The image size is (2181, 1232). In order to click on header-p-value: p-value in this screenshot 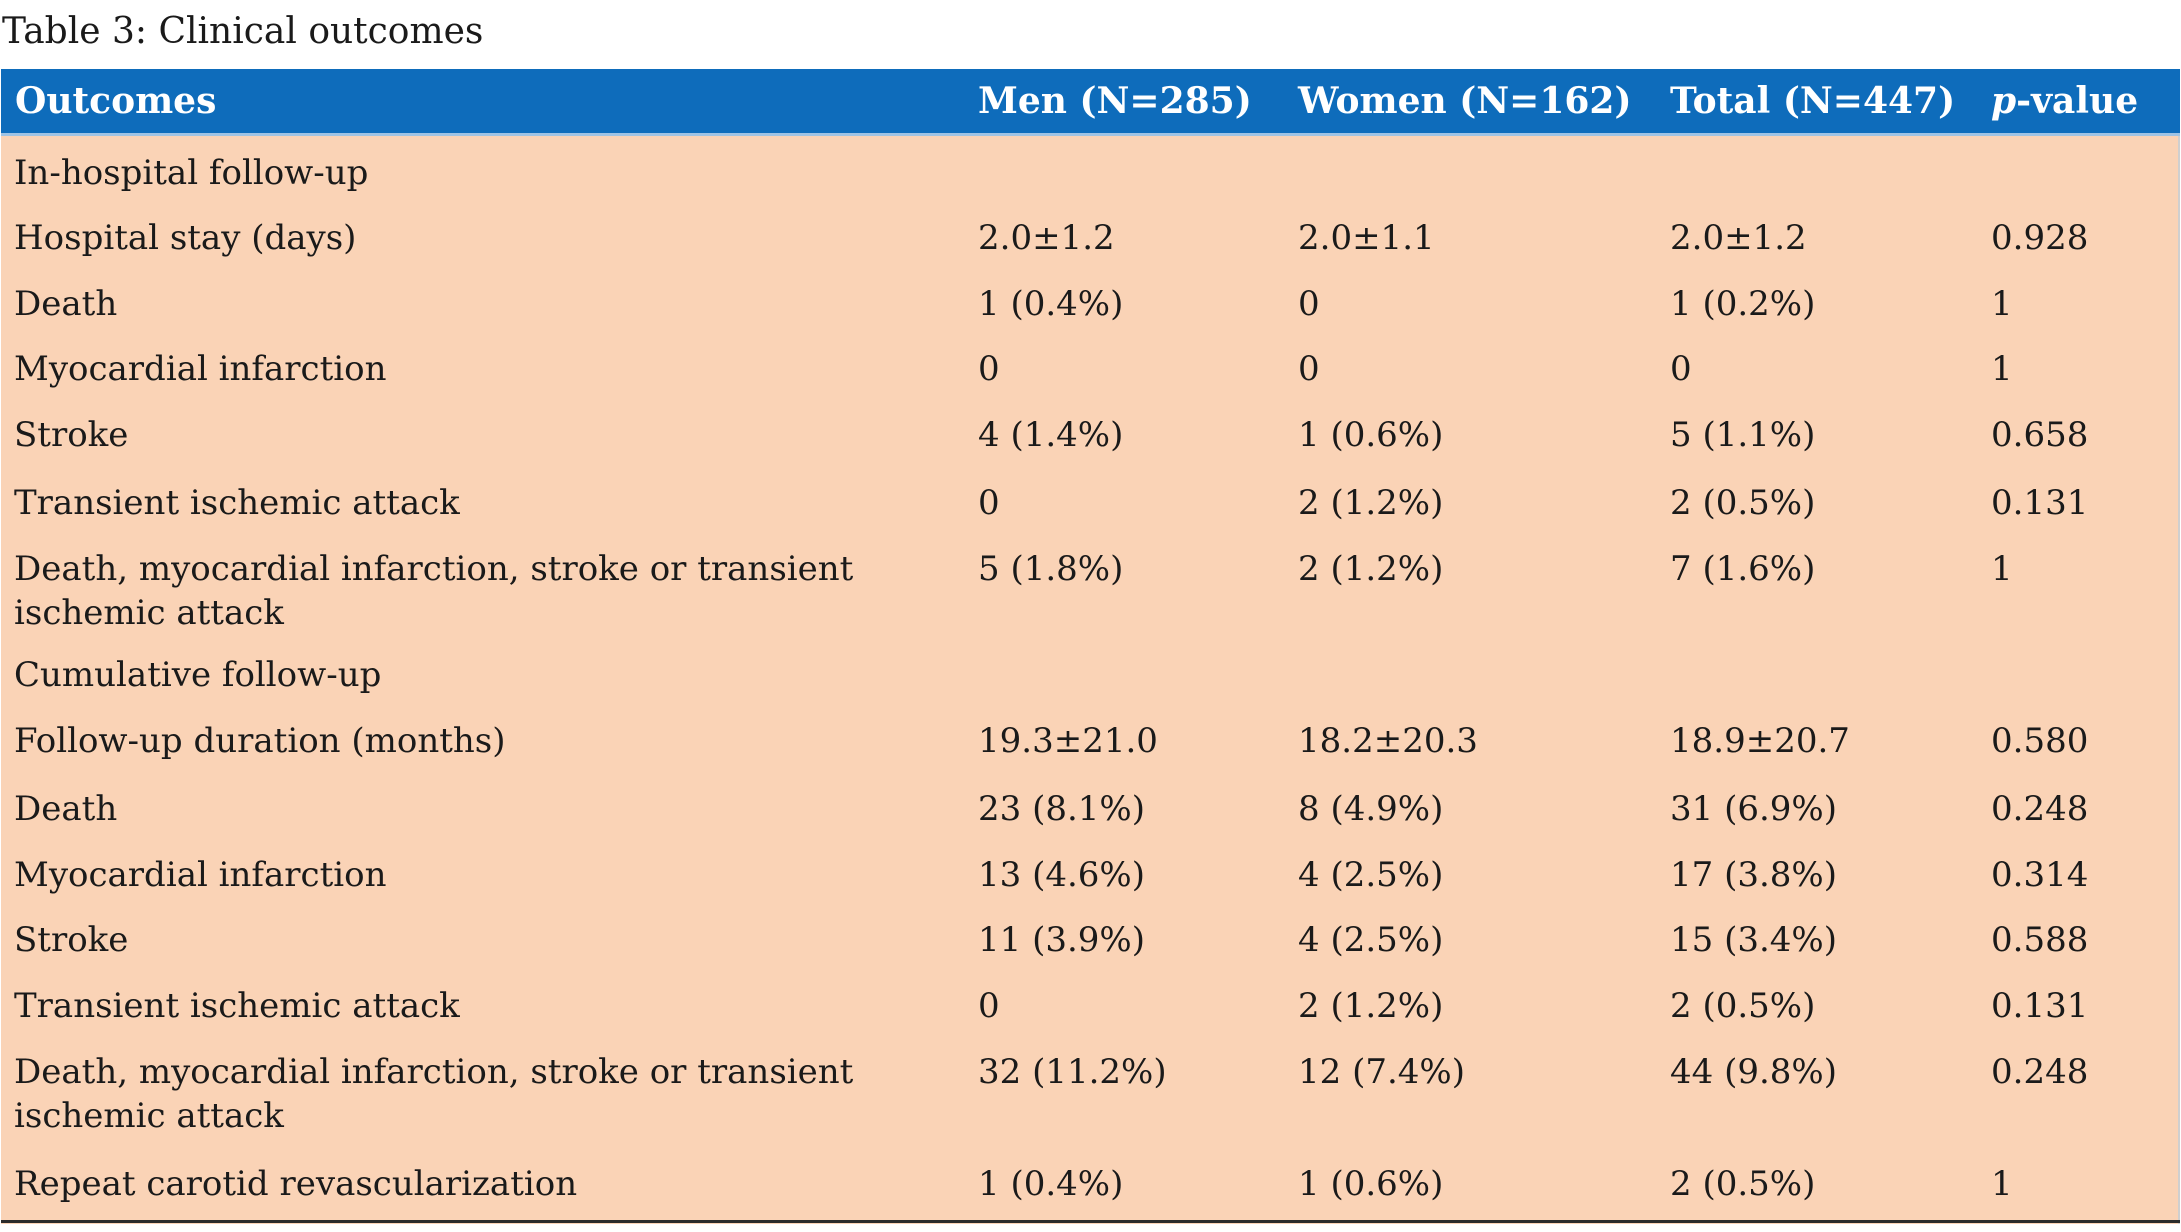, I will do `click(2064, 101)`.